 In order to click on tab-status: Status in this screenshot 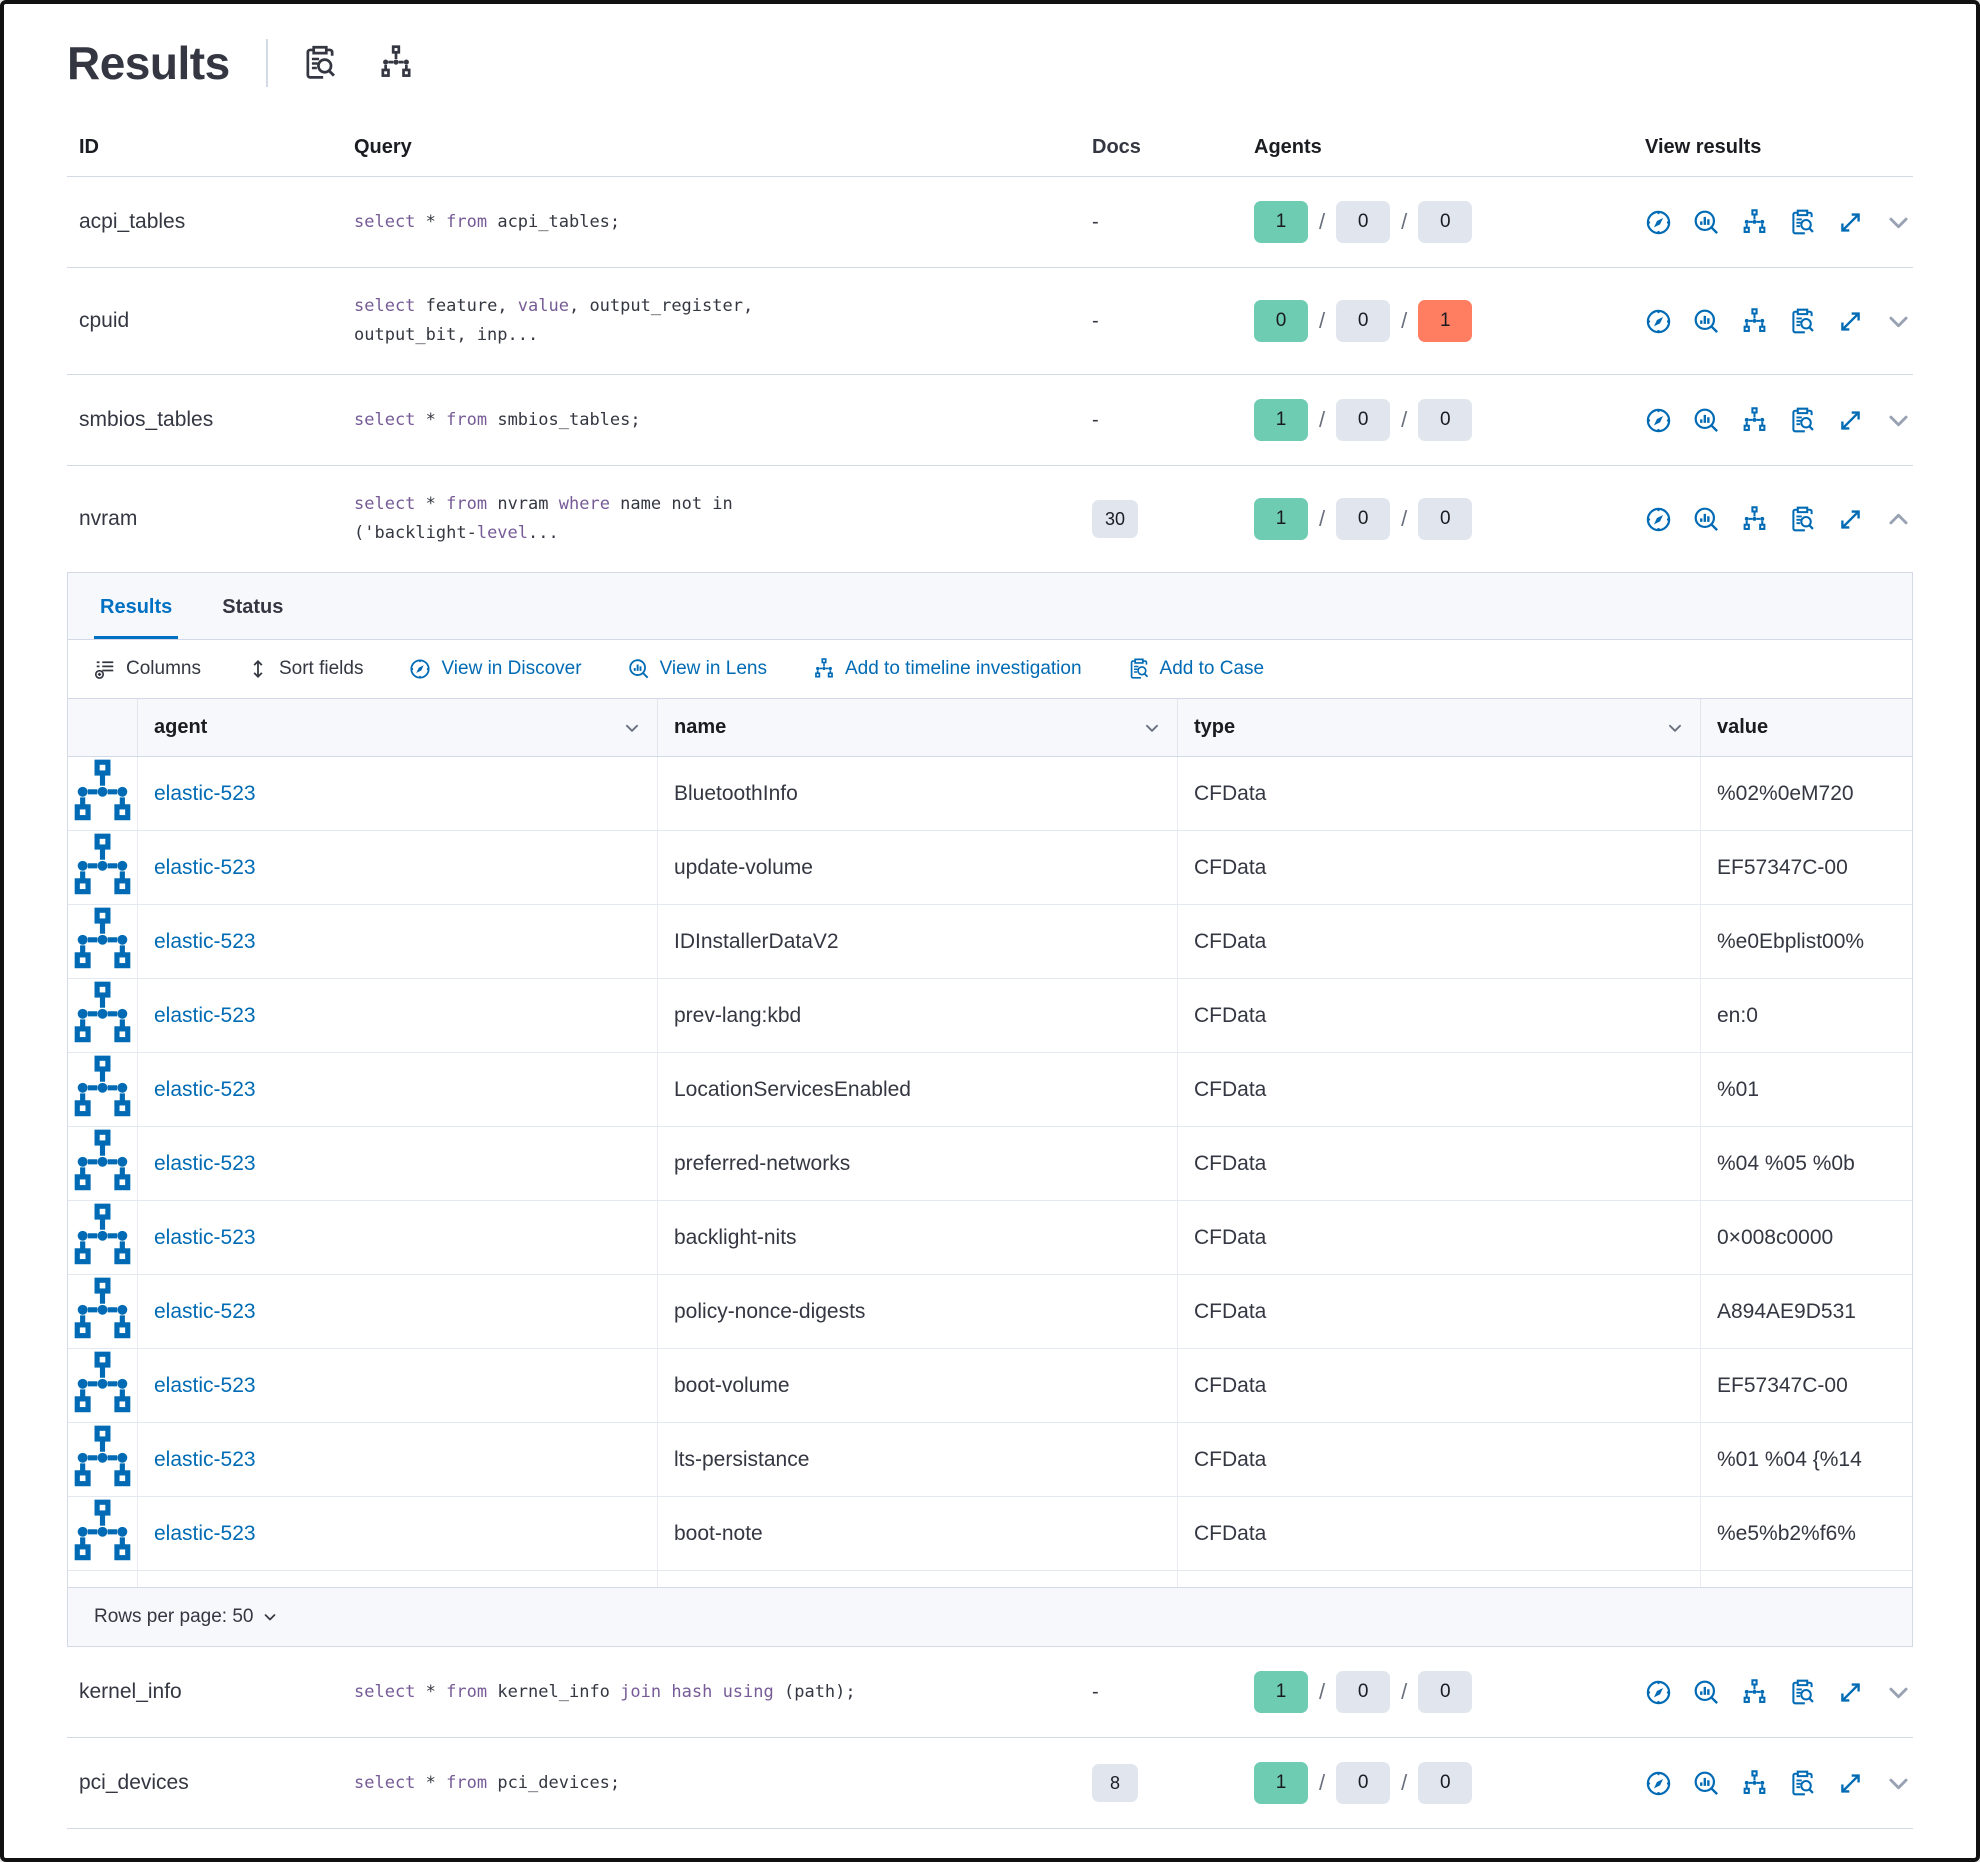, I will do `click(253, 607)`.